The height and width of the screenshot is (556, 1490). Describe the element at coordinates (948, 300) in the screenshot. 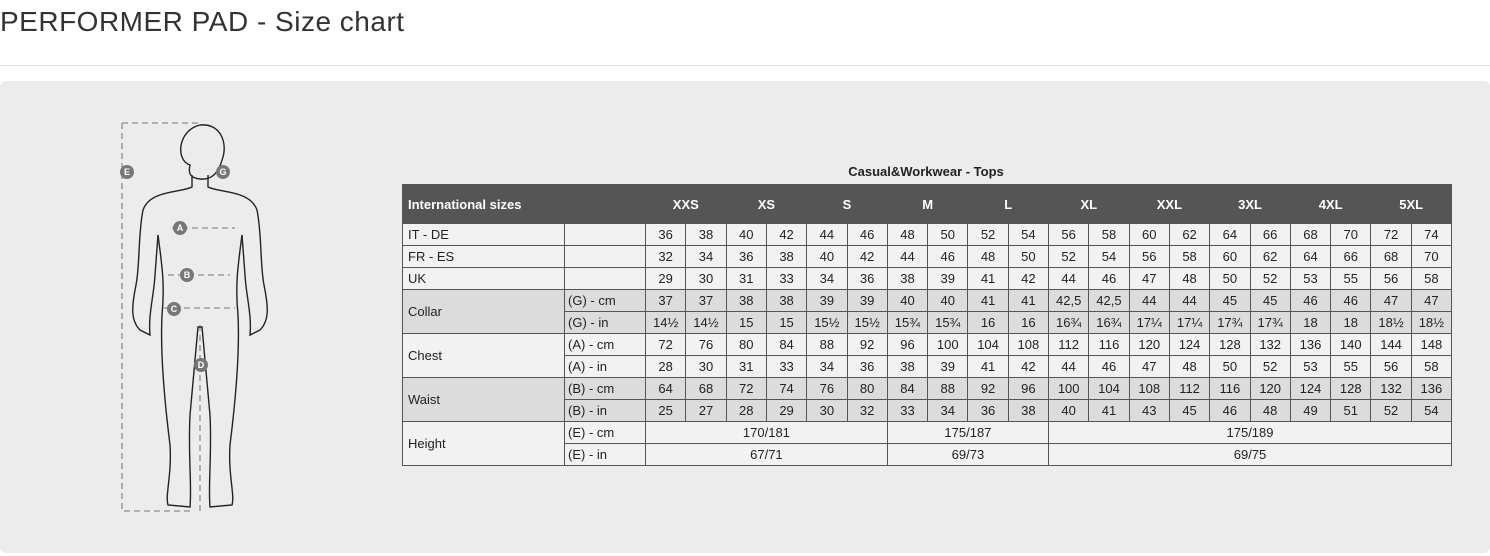

I see `size-value: 40` at that location.